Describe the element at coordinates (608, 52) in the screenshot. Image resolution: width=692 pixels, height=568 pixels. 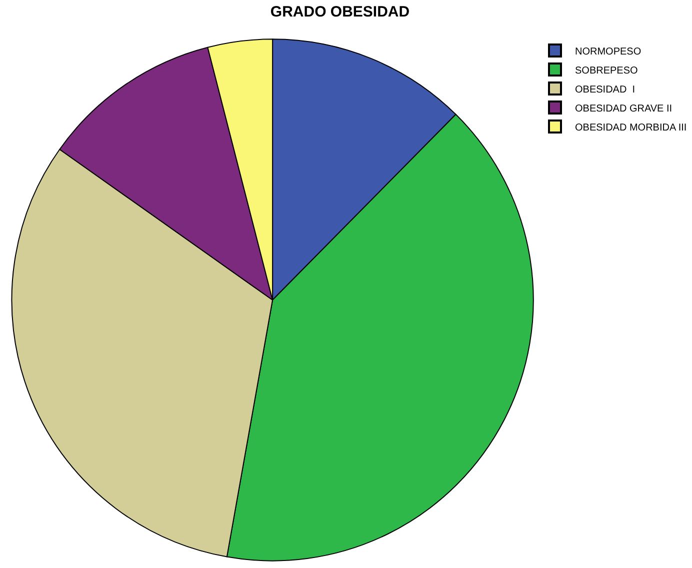
I see `legend-label: NORMOPESO` at that location.